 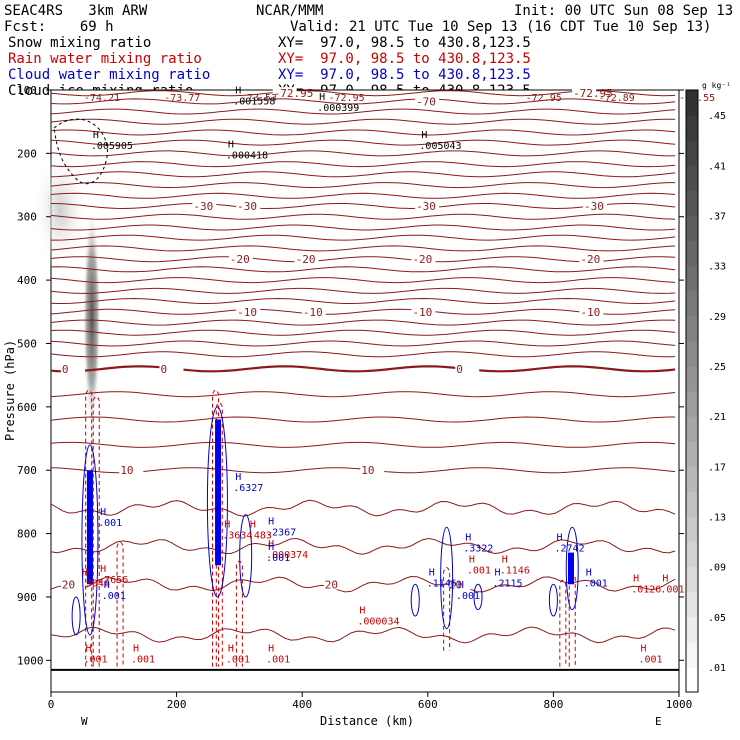 What do you see at coordinates (27, 597) in the screenshot?
I see `y-tick-label: 900` at bounding box center [27, 597].